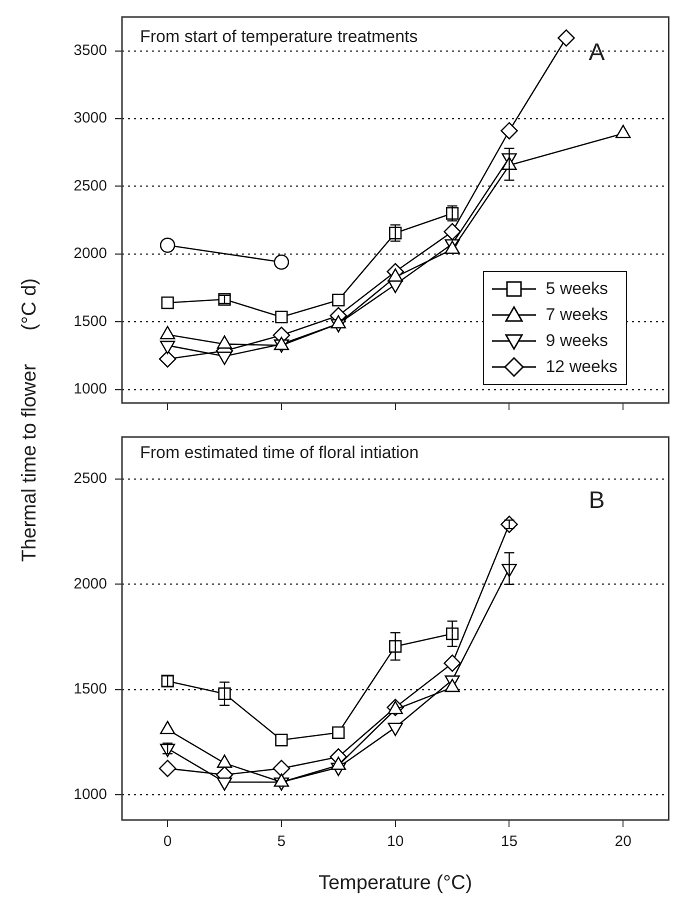  I want to click on legend-label: 7 weeks, so click(577, 315).